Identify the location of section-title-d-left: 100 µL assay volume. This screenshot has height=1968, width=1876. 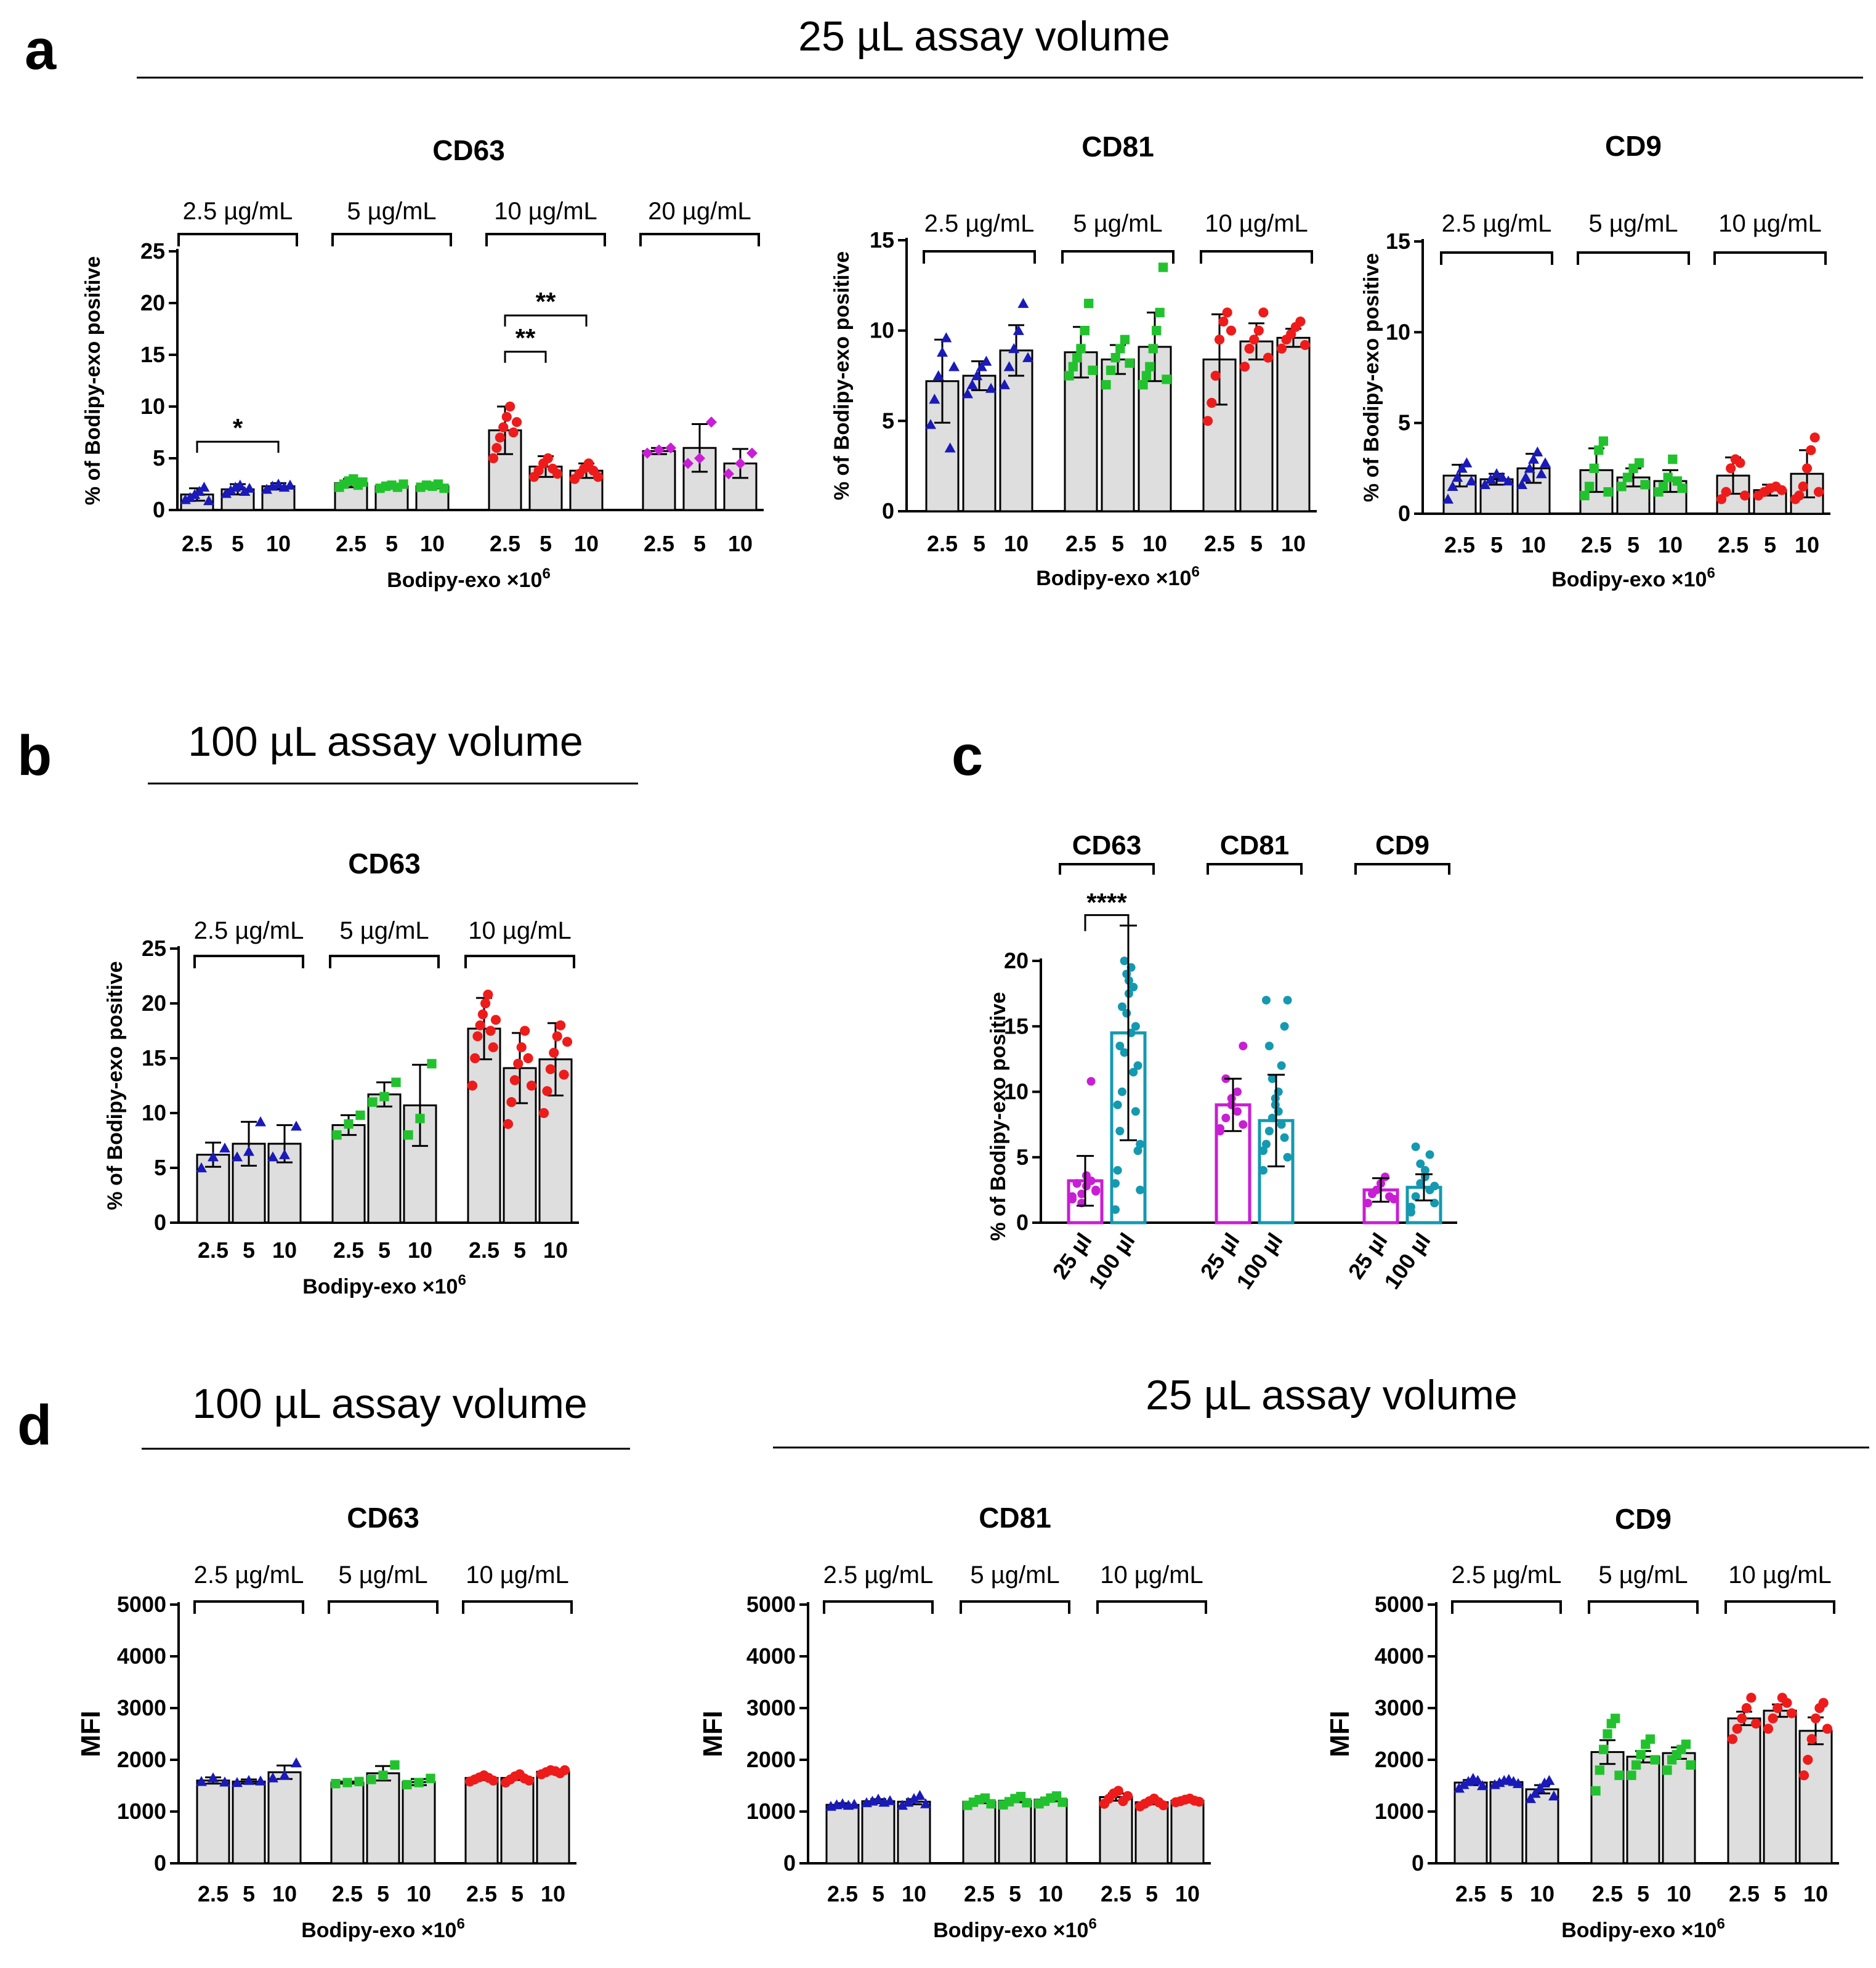
(389, 1404).